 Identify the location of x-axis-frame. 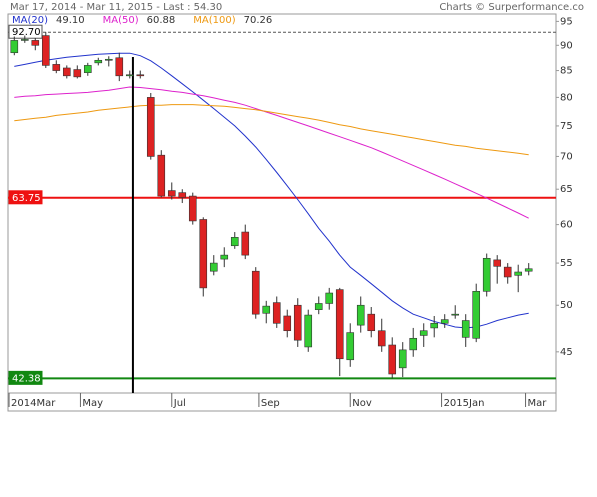
(282, 402).